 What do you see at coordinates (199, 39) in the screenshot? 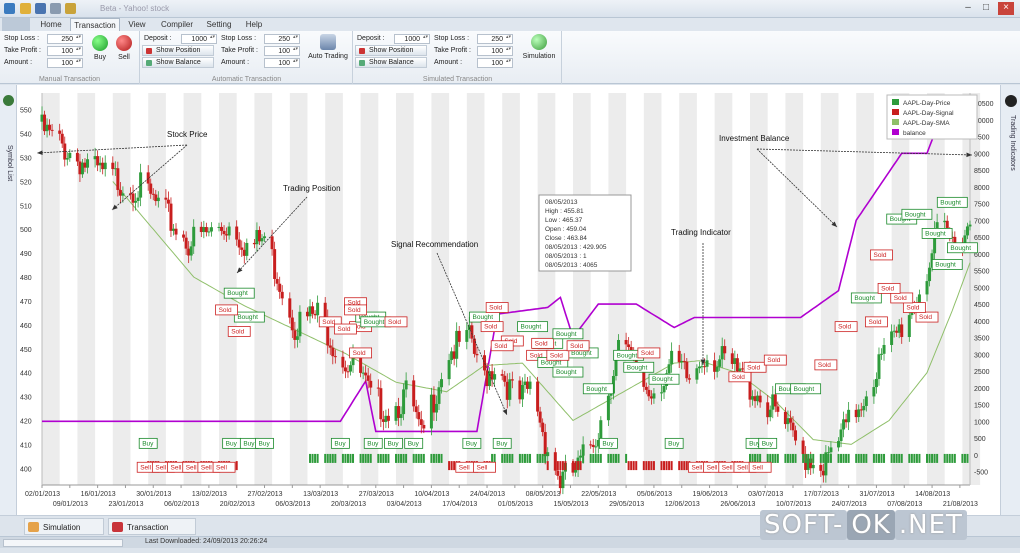
I see `auto-deposit-input: 1000` at bounding box center [199, 39].